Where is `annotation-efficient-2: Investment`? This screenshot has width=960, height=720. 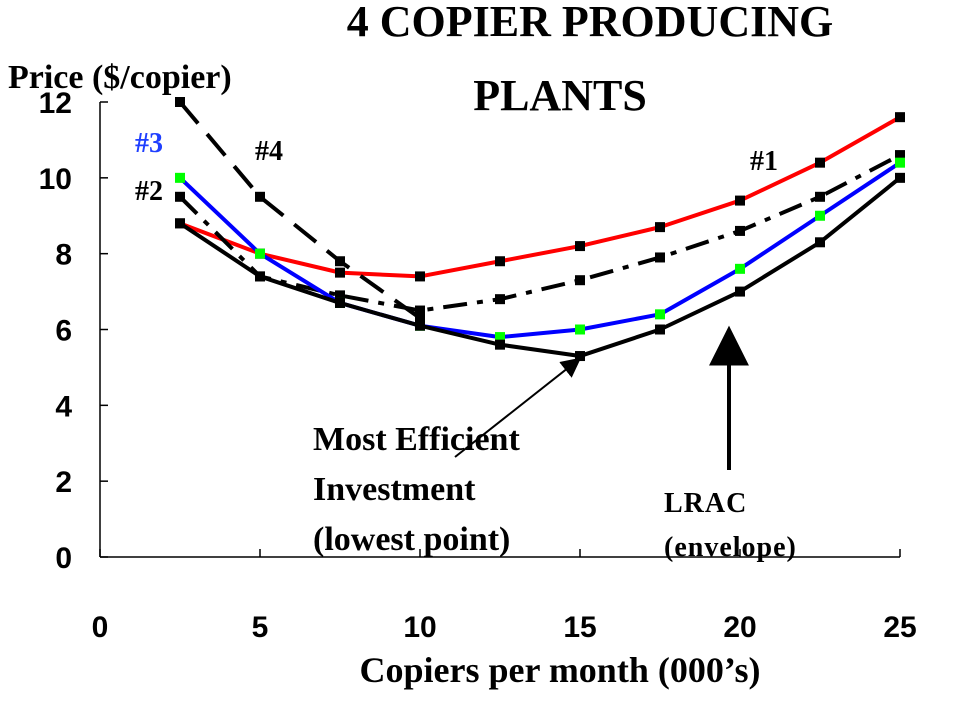 annotation-efficient-2: Investment is located at coordinates (394, 489).